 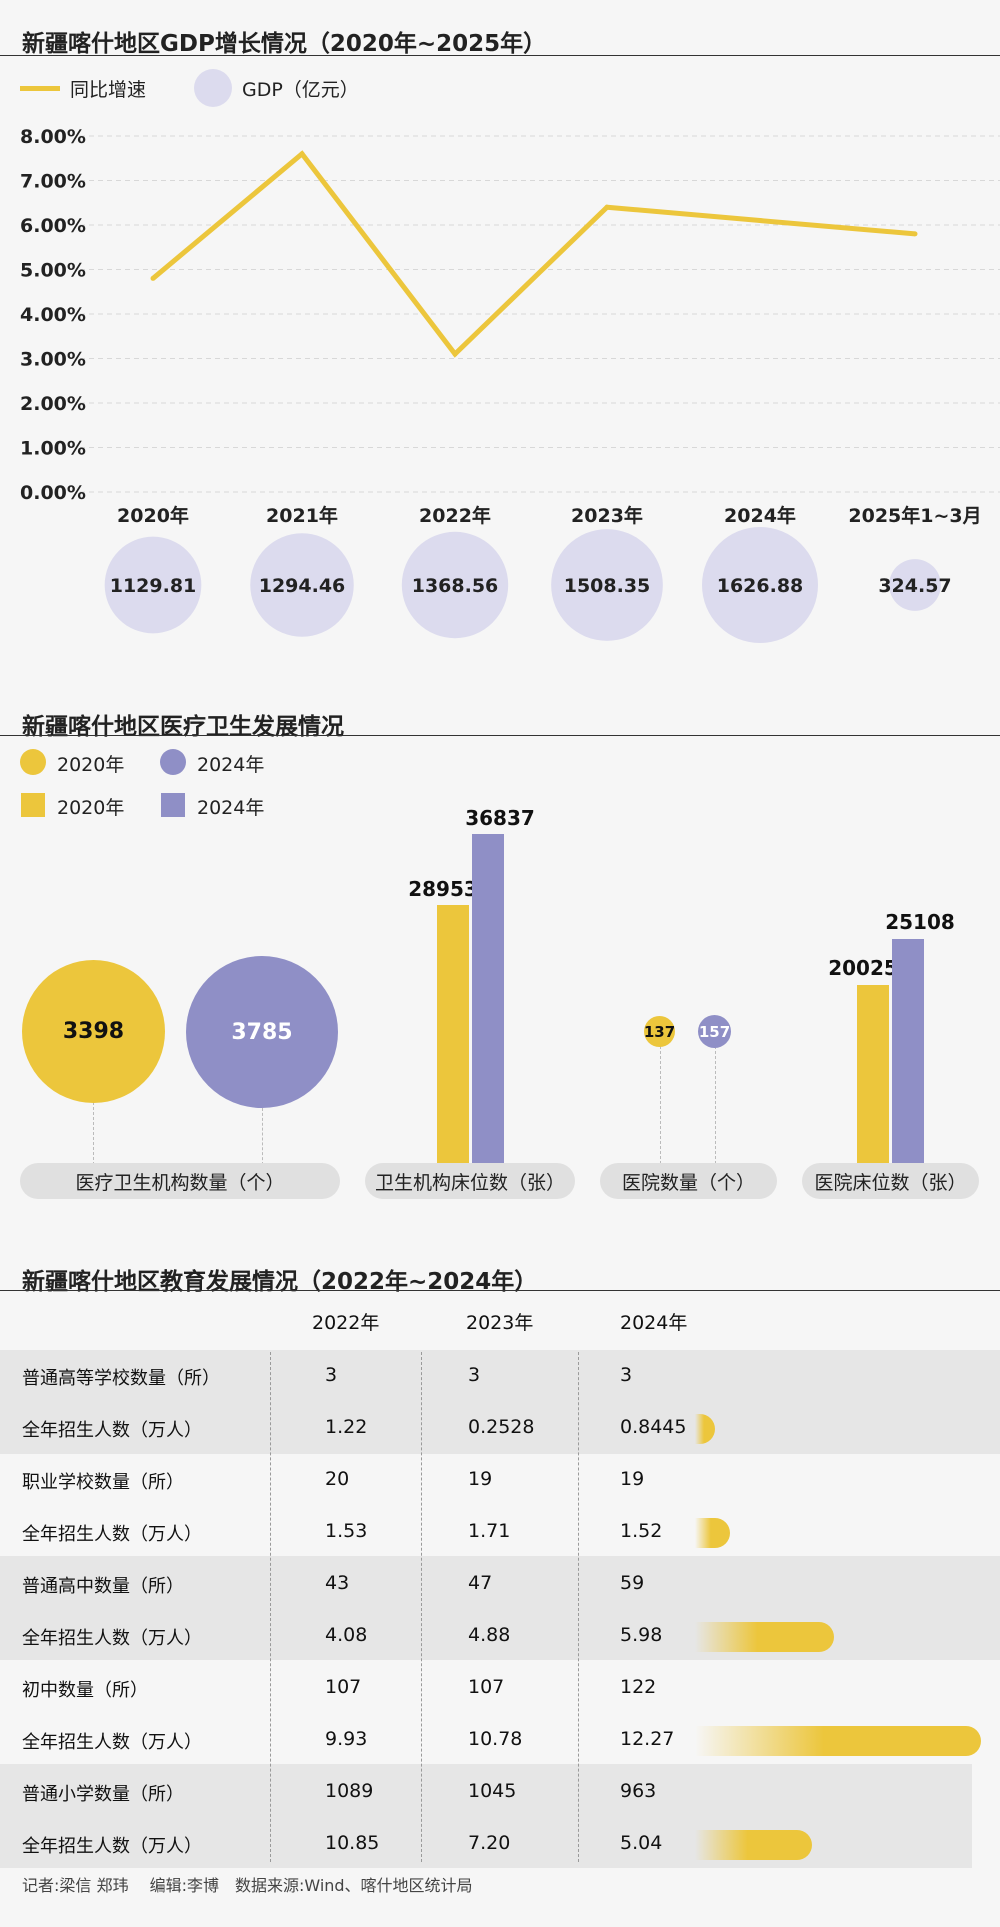 I want to click on gdp-y-tick-label: 1.00%, so click(x=53, y=449).